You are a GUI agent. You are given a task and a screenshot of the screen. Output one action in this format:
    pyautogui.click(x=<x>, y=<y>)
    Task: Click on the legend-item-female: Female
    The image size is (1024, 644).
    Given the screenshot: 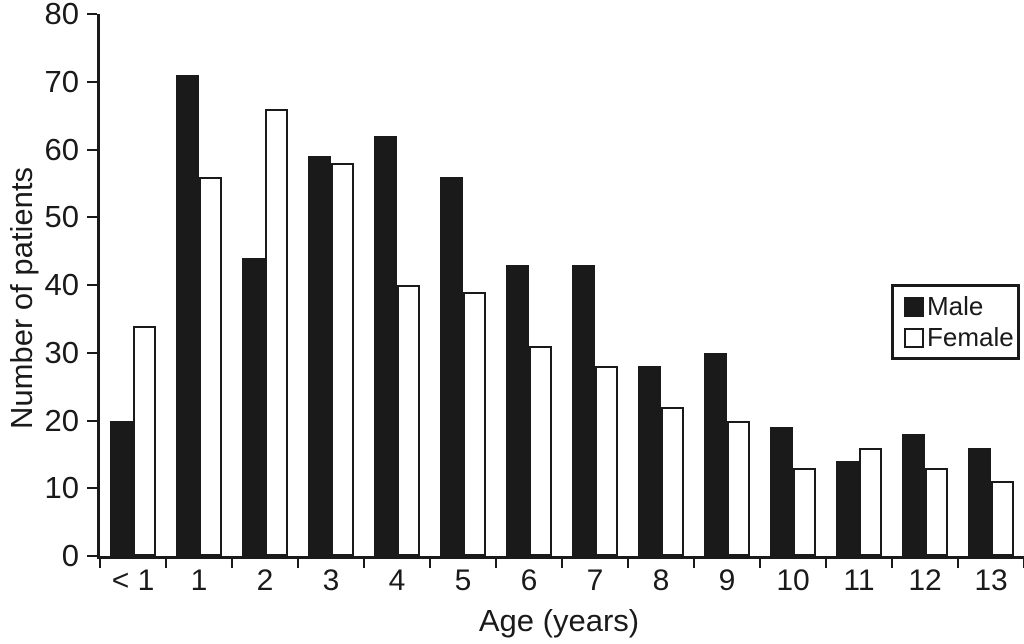 What is the action you would take?
    pyautogui.click(x=960, y=337)
    